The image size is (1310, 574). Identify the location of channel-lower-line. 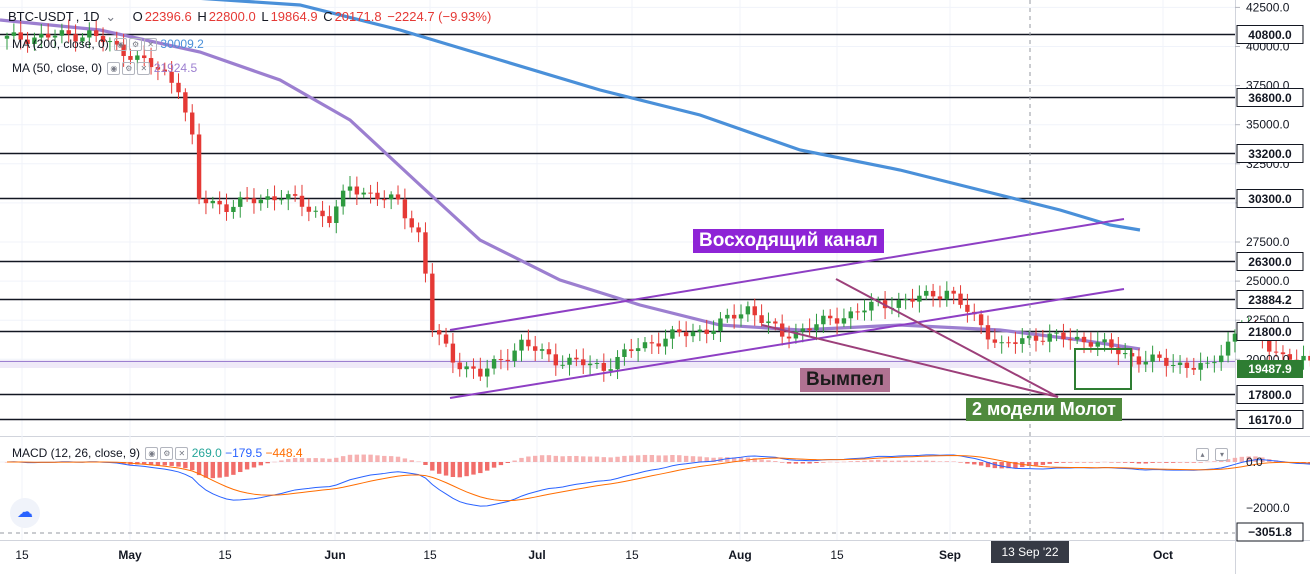
(787, 343).